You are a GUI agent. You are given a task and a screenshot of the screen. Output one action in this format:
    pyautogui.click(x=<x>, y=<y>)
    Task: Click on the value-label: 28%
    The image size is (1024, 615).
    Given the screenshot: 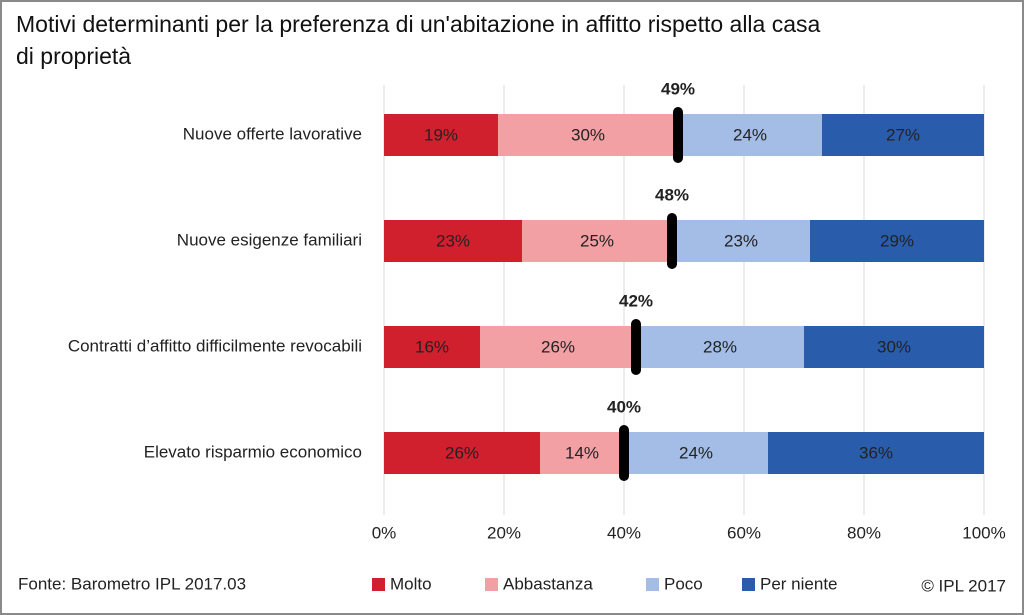 What is the action you would take?
    pyautogui.click(x=720, y=346)
    